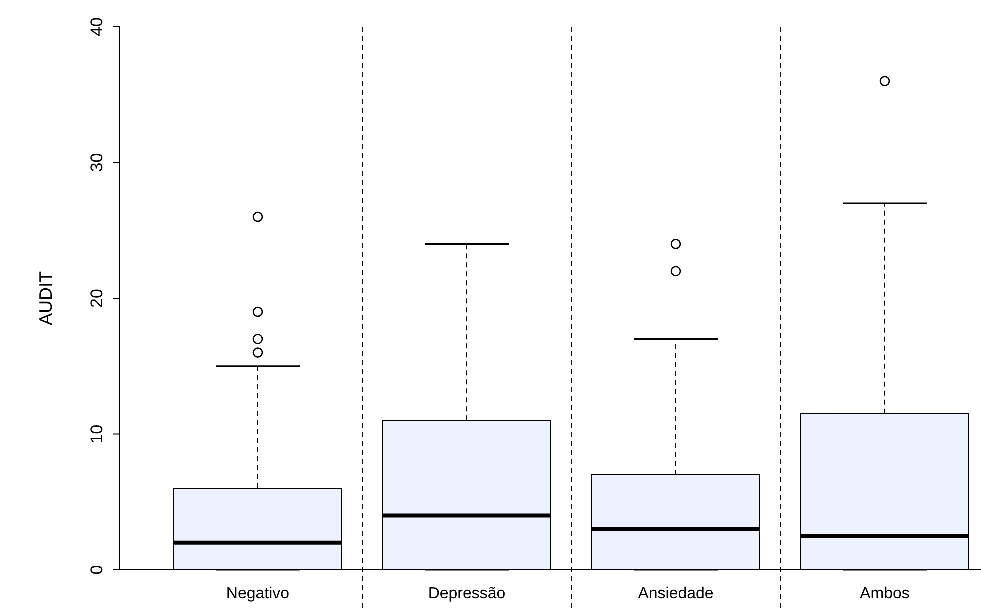 This screenshot has height=609, width=981. Describe the element at coordinates (96, 162) in the screenshot. I see `y-tick-label: 30` at that location.